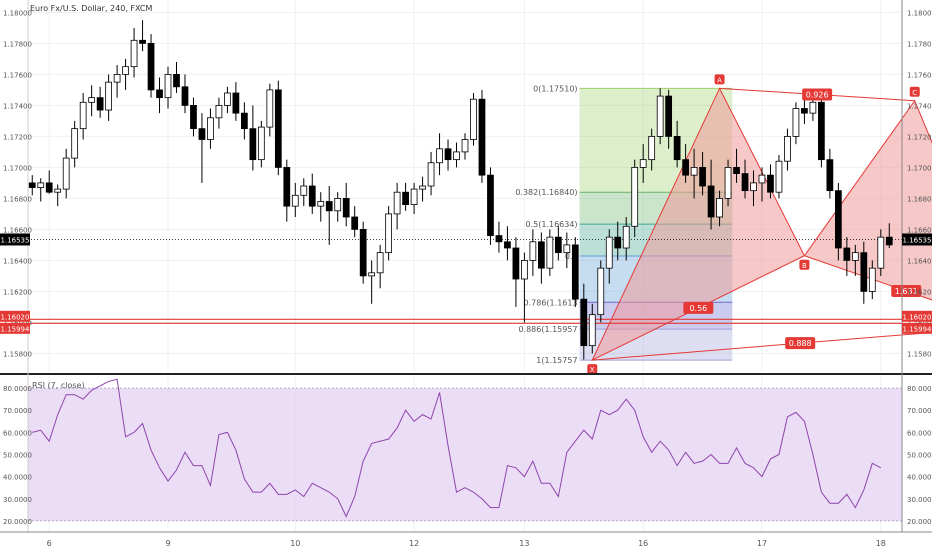 This screenshot has height=554, width=932. Describe the element at coordinates (546, 192) in the screenshot. I see `fib-level-label: 0.382(1.16840)` at that location.